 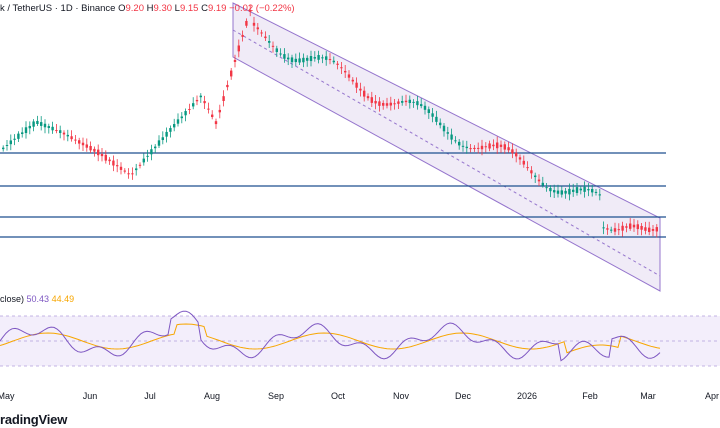 What do you see at coordinates (330, 336) in the screenshot?
I see `rsi-line` at bounding box center [330, 336].